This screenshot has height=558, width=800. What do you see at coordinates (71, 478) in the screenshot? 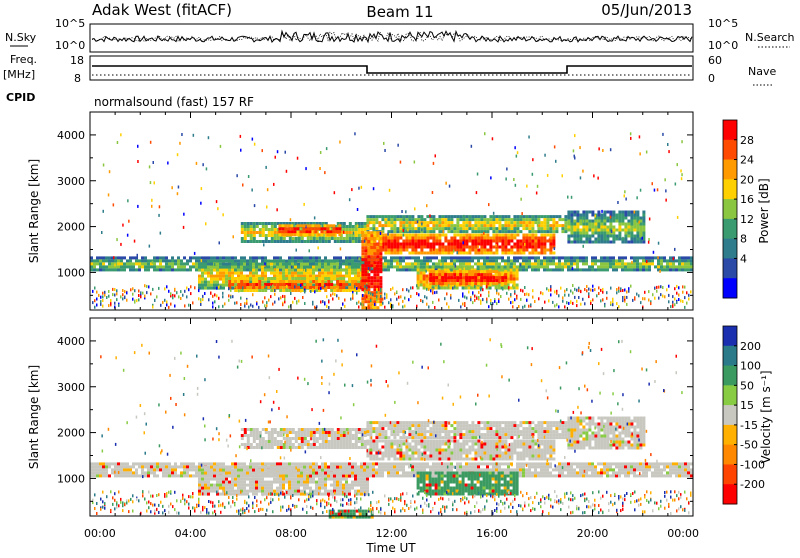
I see `velocity-ytick-label: 1000` at bounding box center [71, 478].